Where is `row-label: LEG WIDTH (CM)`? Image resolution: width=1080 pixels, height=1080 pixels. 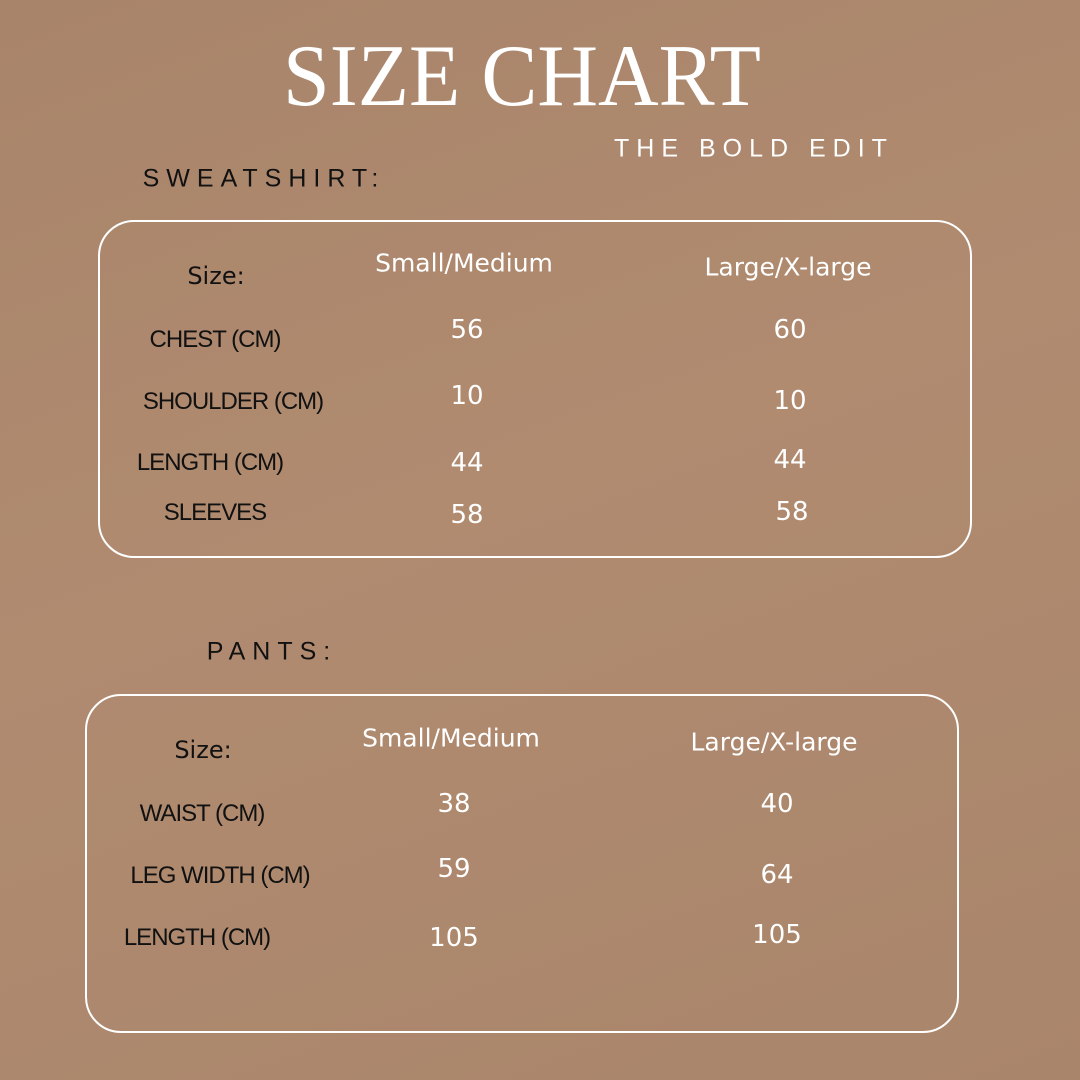
row-label: LEG WIDTH (CM) is located at coordinates (220, 875).